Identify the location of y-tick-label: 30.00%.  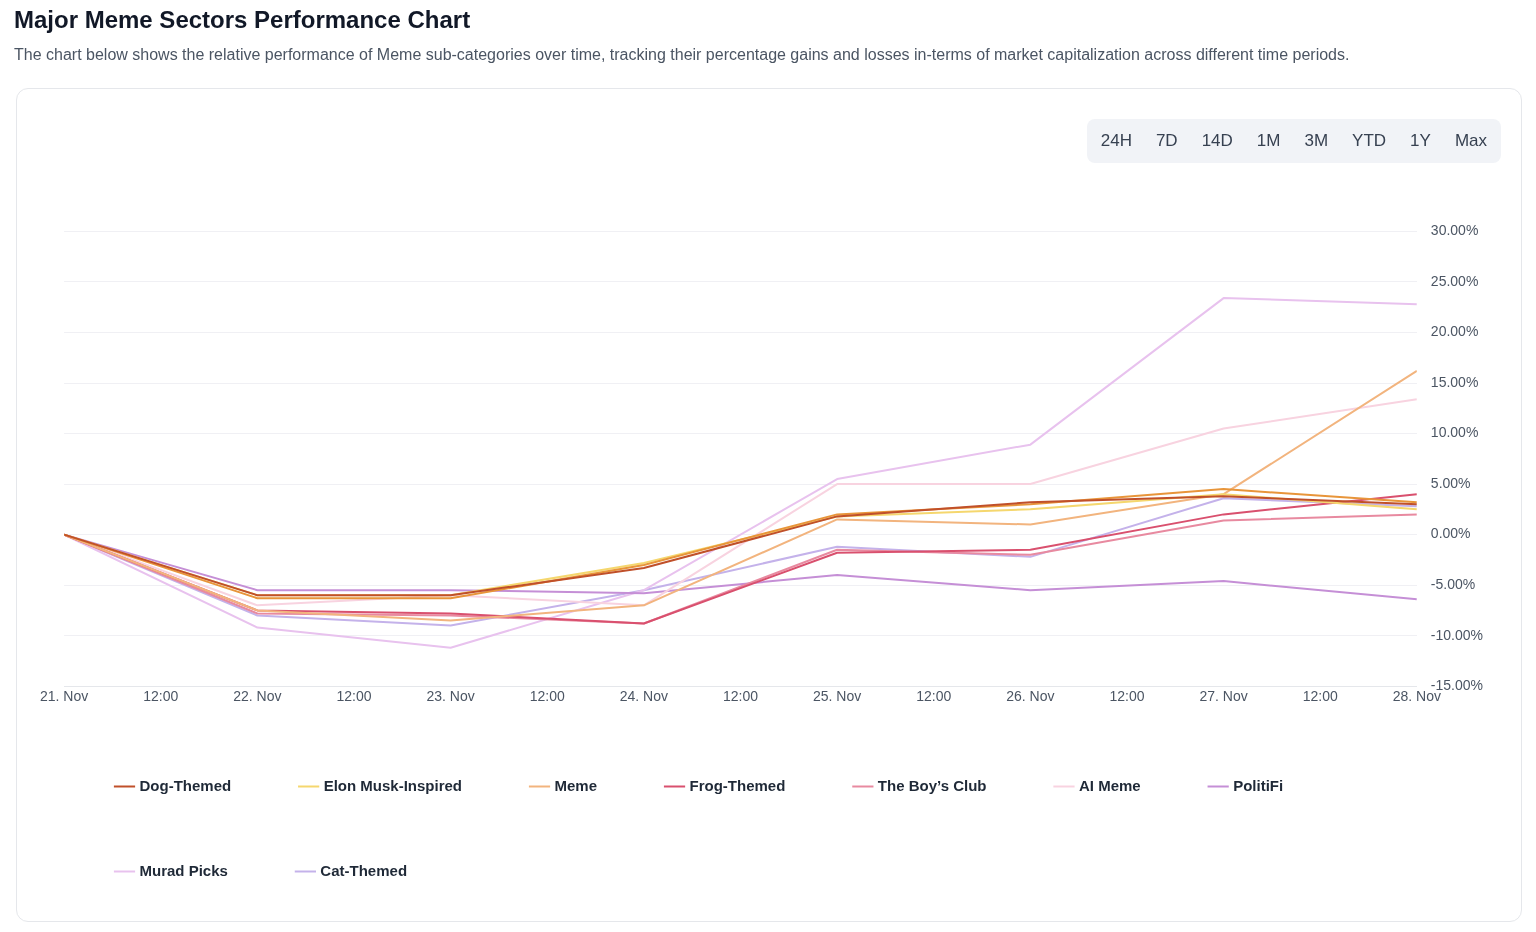
(1454, 230).